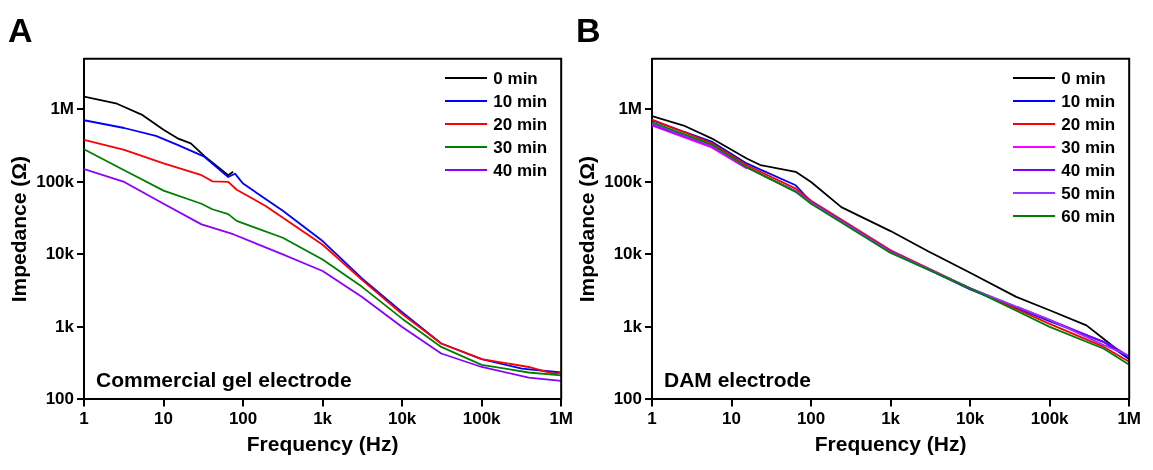 This screenshot has height=470, width=1153. Describe the element at coordinates (1088, 193) in the screenshot. I see `legend-label: 50 min` at that location.